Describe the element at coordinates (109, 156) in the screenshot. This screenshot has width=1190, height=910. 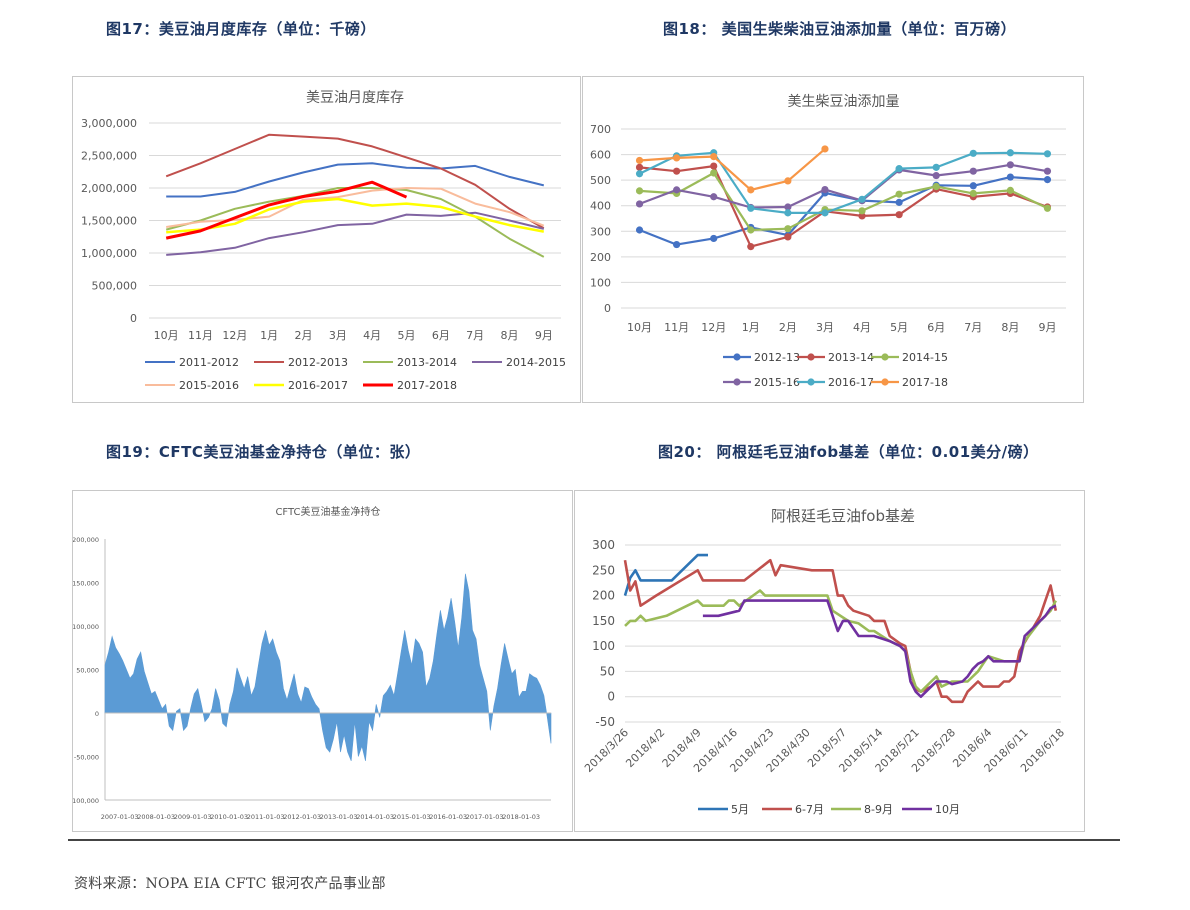
I see `y-tick-label: 2,500,000` at that location.